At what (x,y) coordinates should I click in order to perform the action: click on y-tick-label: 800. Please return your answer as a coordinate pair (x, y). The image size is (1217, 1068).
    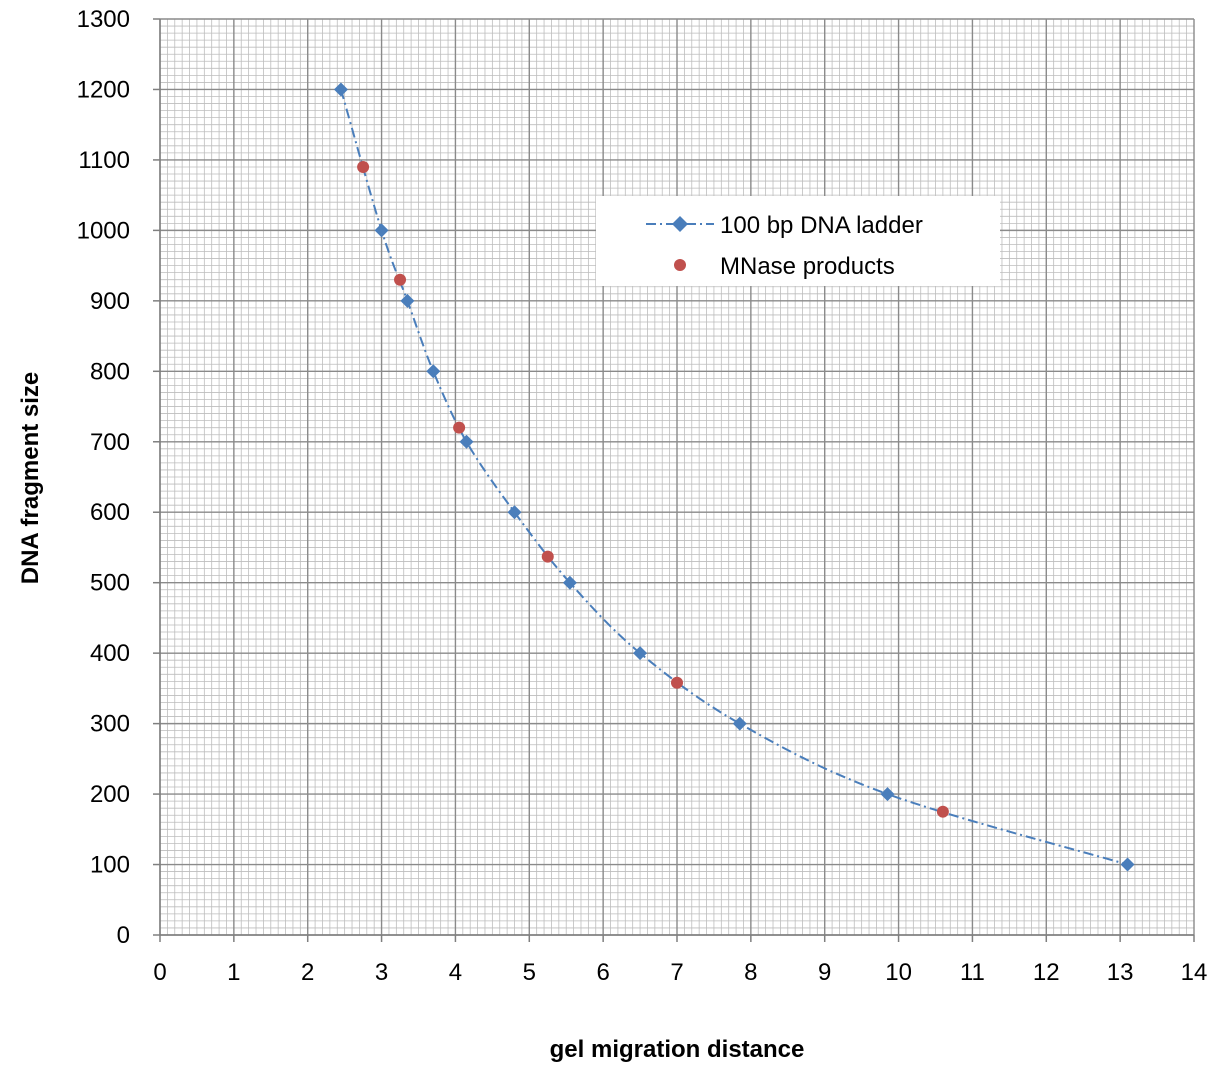
    Looking at the image, I should click on (110, 371).